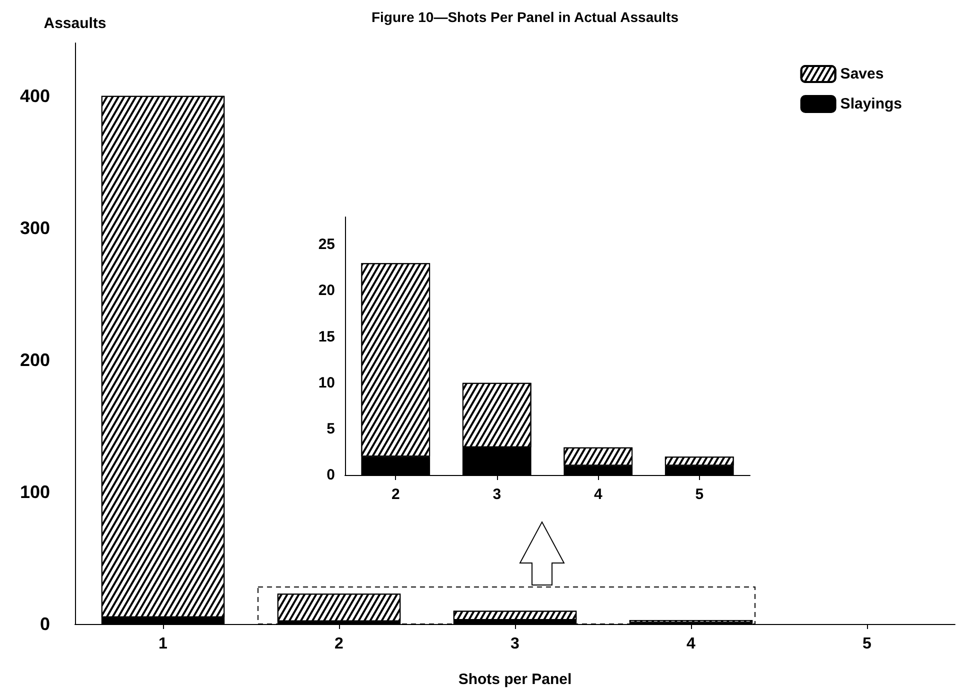  I want to click on chart-title: Figure 10—Shots Per Panel in Actual Assaults, so click(525, 17).